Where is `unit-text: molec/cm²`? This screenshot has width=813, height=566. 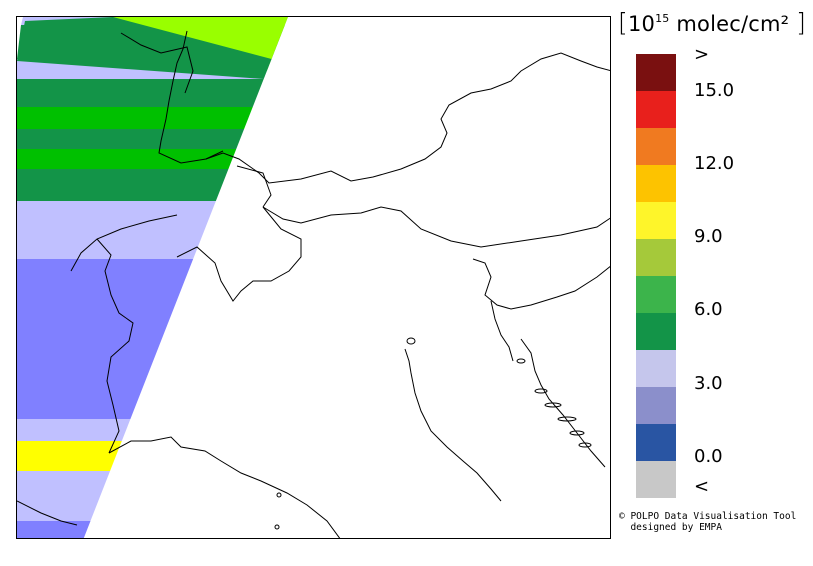
unit-text: molec/cm² is located at coordinates (729, 24).